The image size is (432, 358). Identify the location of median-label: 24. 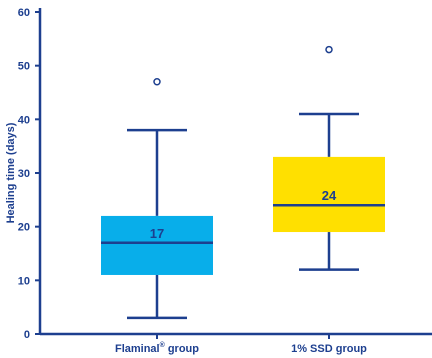
(329, 195).